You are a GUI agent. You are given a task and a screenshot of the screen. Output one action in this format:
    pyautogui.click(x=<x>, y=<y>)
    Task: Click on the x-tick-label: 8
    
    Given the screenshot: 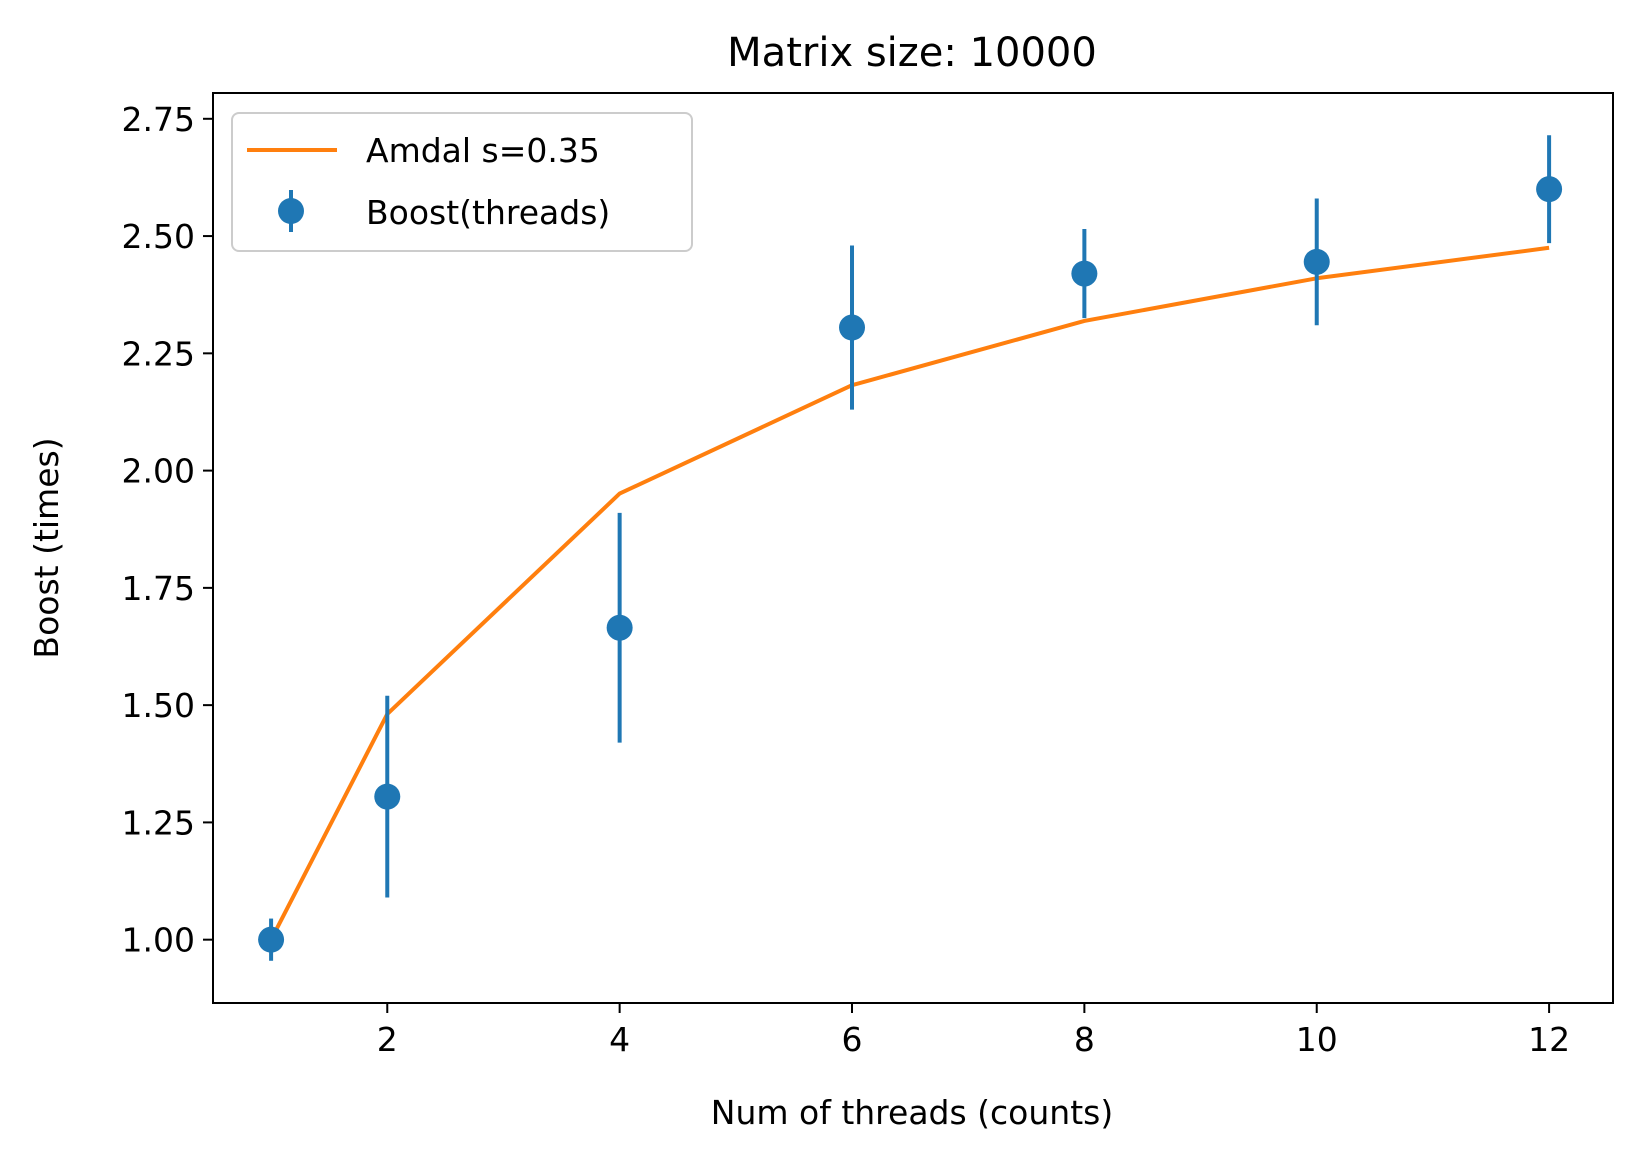 What is the action you would take?
    pyautogui.click(x=1084, y=1039)
    